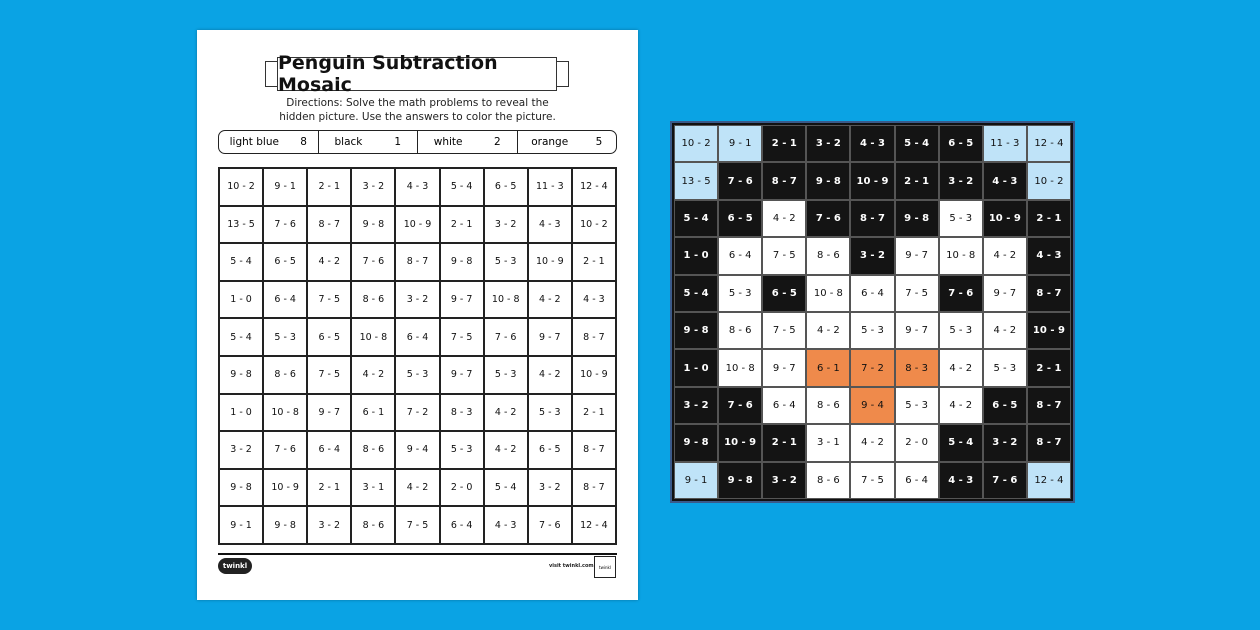 The image size is (1260, 630). Describe the element at coordinates (593, 525) in the screenshot. I see `problem-cell: 12 - 4` at that location.